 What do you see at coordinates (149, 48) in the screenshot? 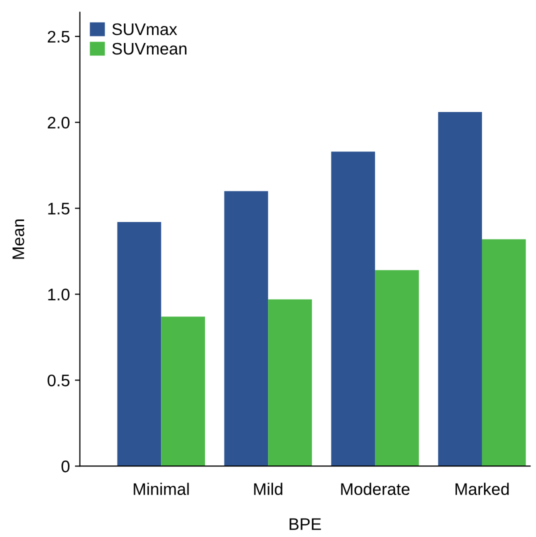
I see `legend-label: SUVmean` at bounding box center [149, 48].